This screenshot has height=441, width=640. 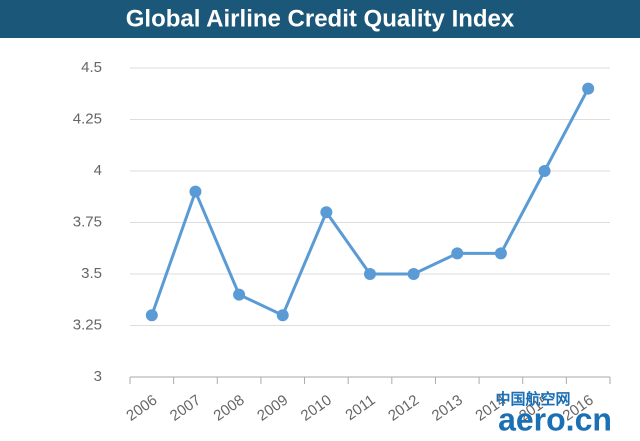 What do you see at coordinates (91, 67) in the screenshot?
I see `y-tick-label: 4.5` at bounding box center [91, 67].